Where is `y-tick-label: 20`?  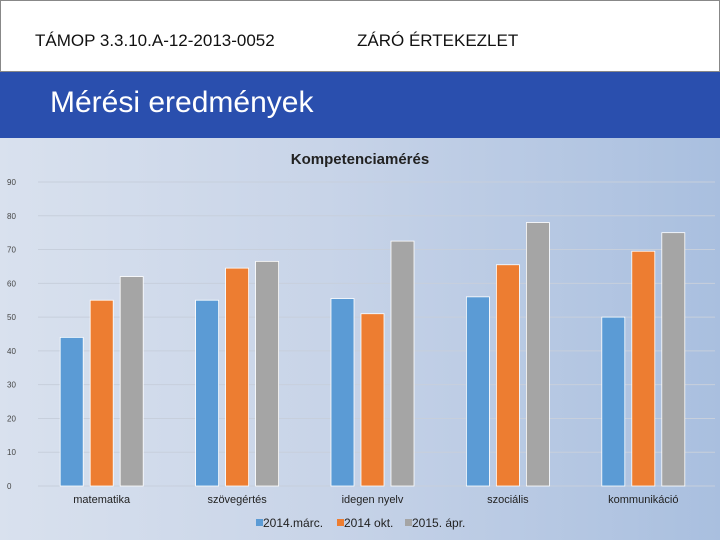 y-tick-label: 20 is located at coordinates (11, 418).